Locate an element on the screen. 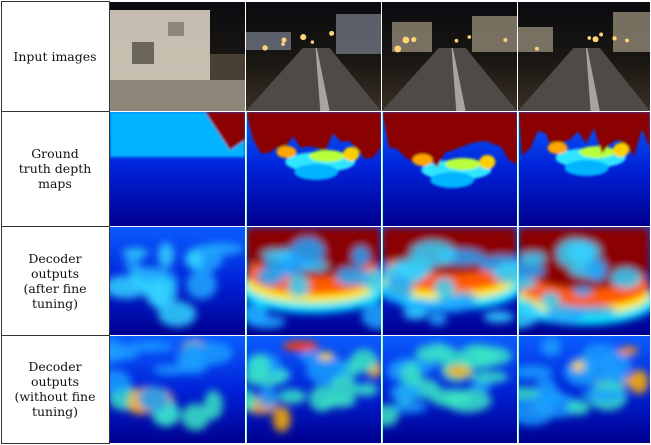 Image resolution: width=651 pixels, height=445 pixels. row-label-decoder-finetuned: Decoder outputs (after fine tuning) is located at coordinates (55, 280).